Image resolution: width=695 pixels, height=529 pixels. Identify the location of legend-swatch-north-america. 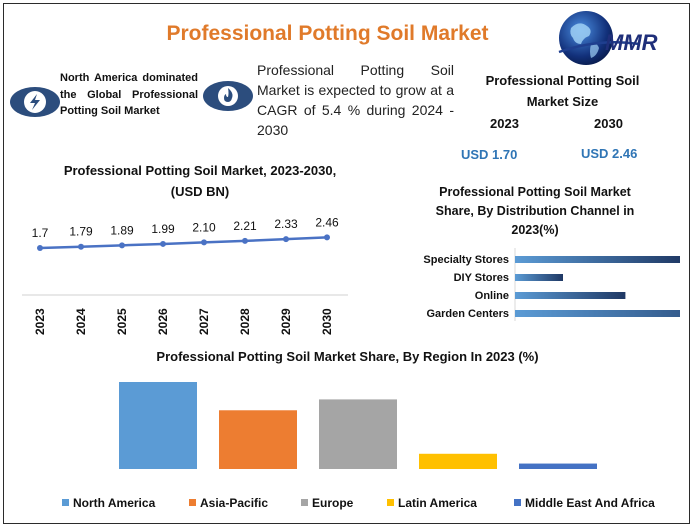
(65, 502).